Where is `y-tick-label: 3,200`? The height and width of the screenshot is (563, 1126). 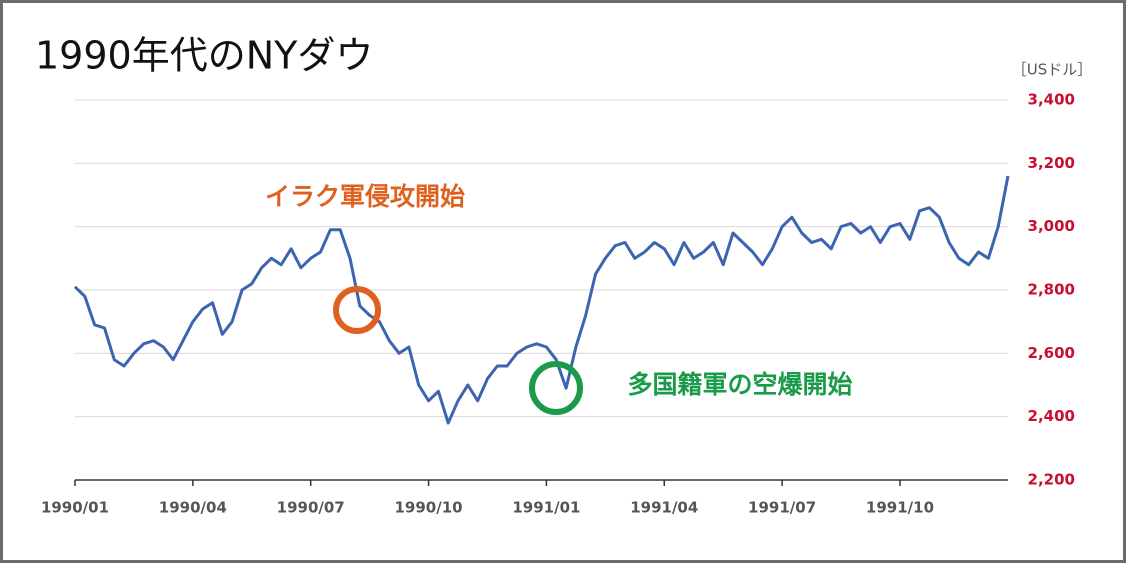 y-tick-label: 3,200 is located at coordinates (1051, 163).